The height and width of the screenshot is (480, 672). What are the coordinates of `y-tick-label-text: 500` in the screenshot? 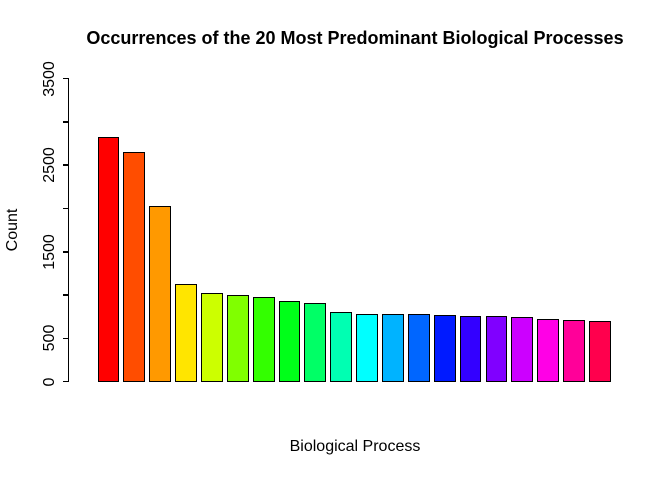 It's located at (49, 338).